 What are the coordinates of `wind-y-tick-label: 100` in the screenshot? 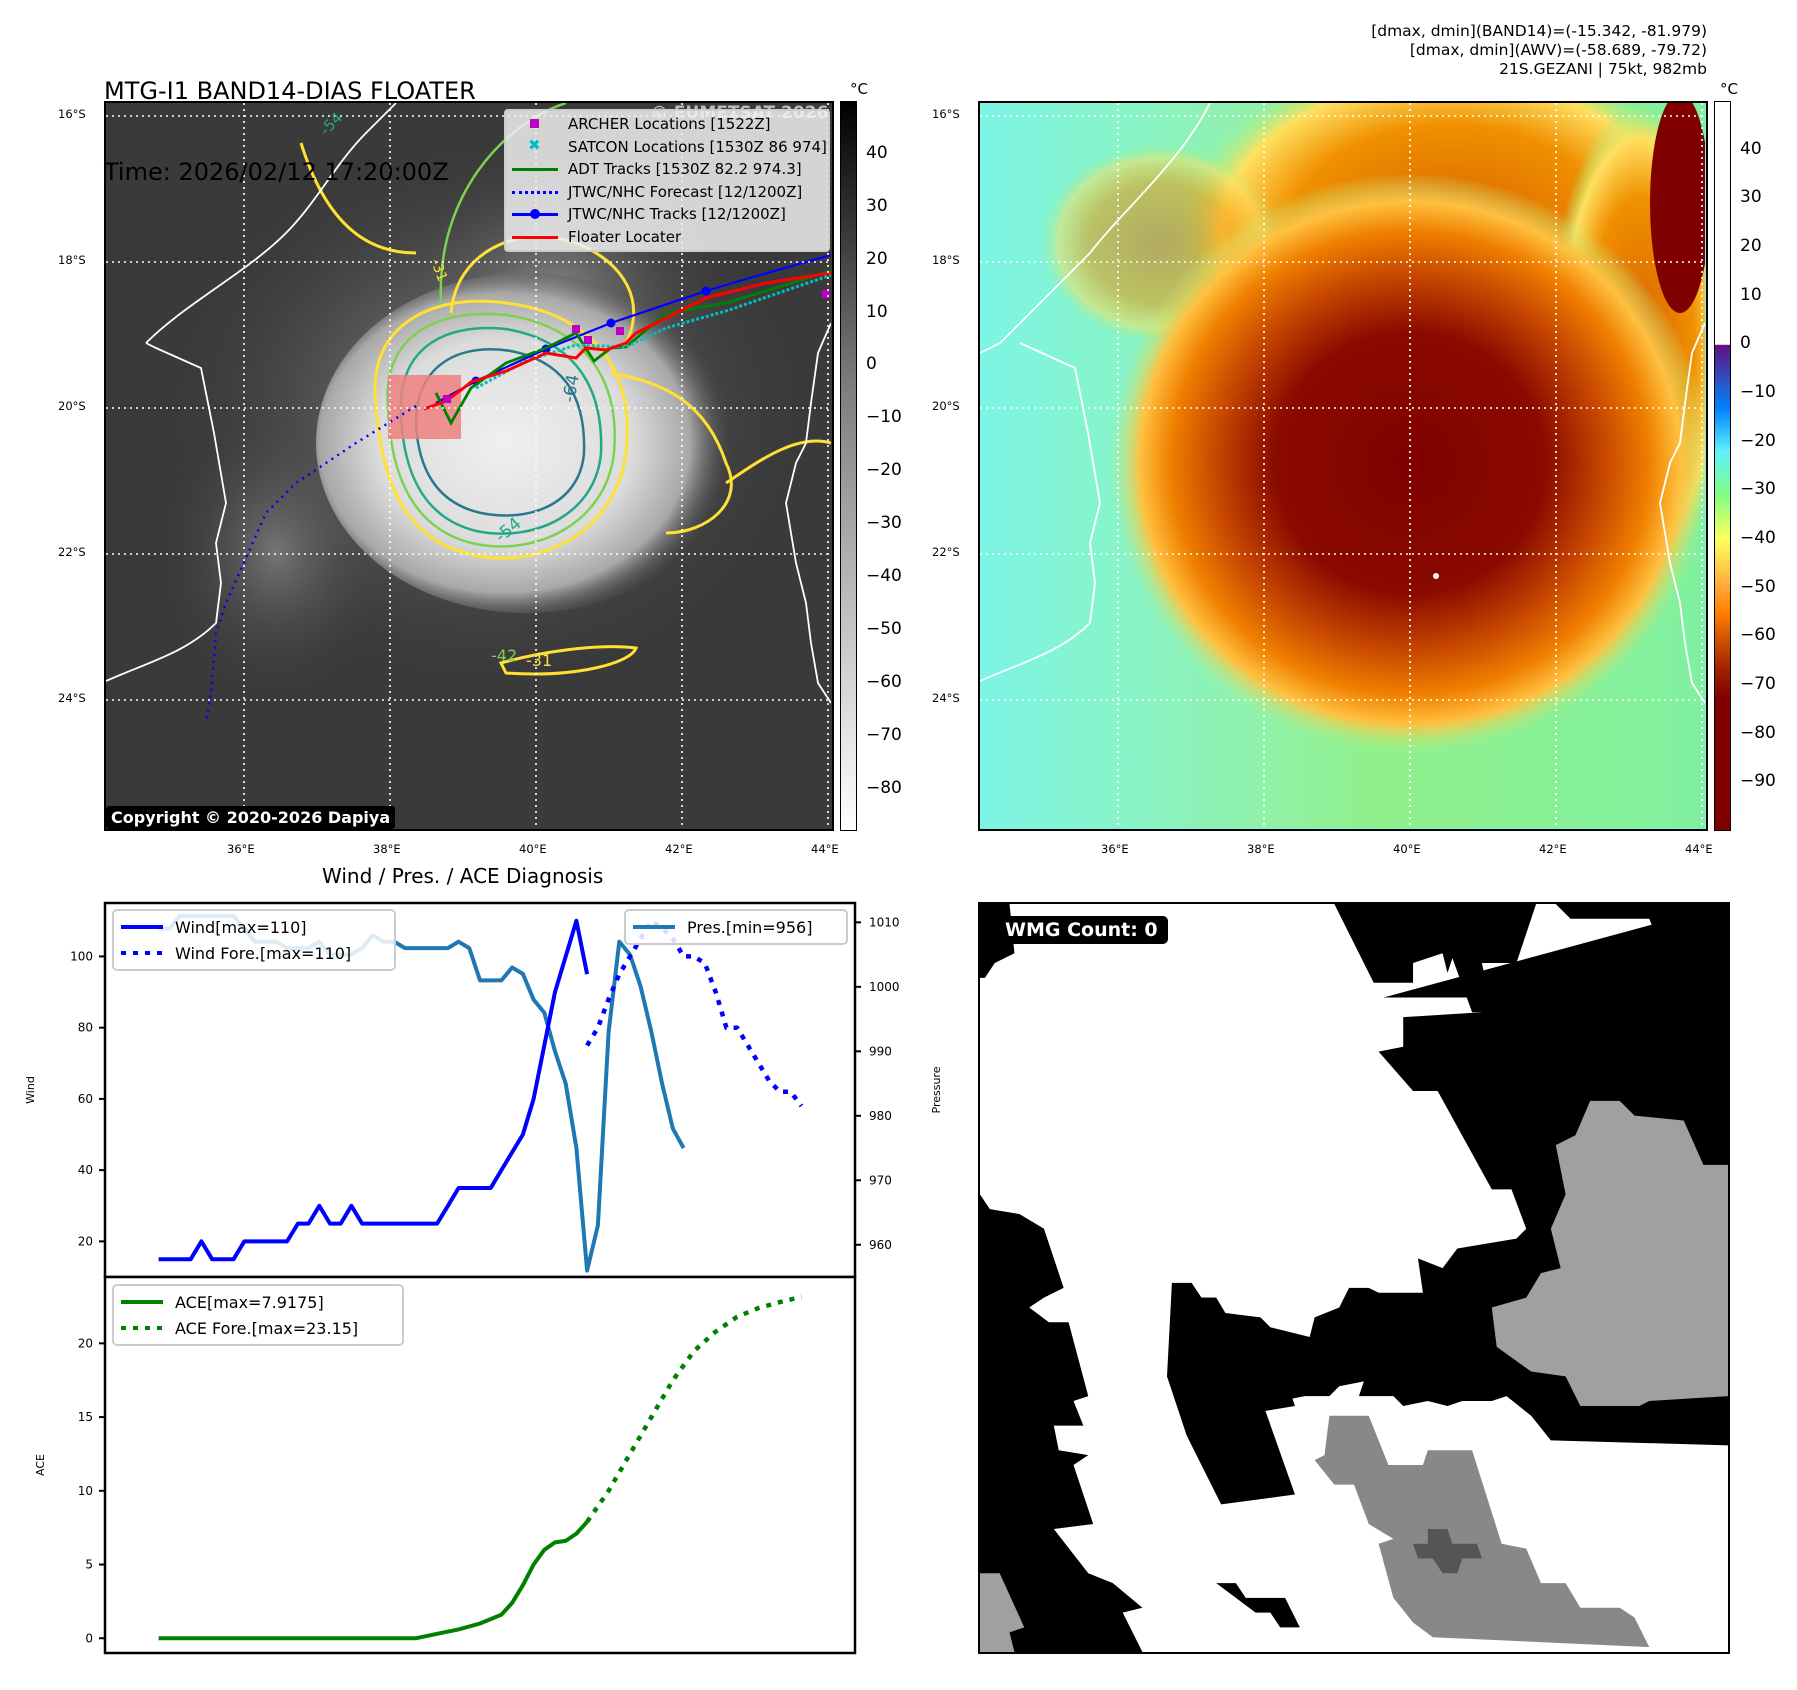 It's located at (81, 956).